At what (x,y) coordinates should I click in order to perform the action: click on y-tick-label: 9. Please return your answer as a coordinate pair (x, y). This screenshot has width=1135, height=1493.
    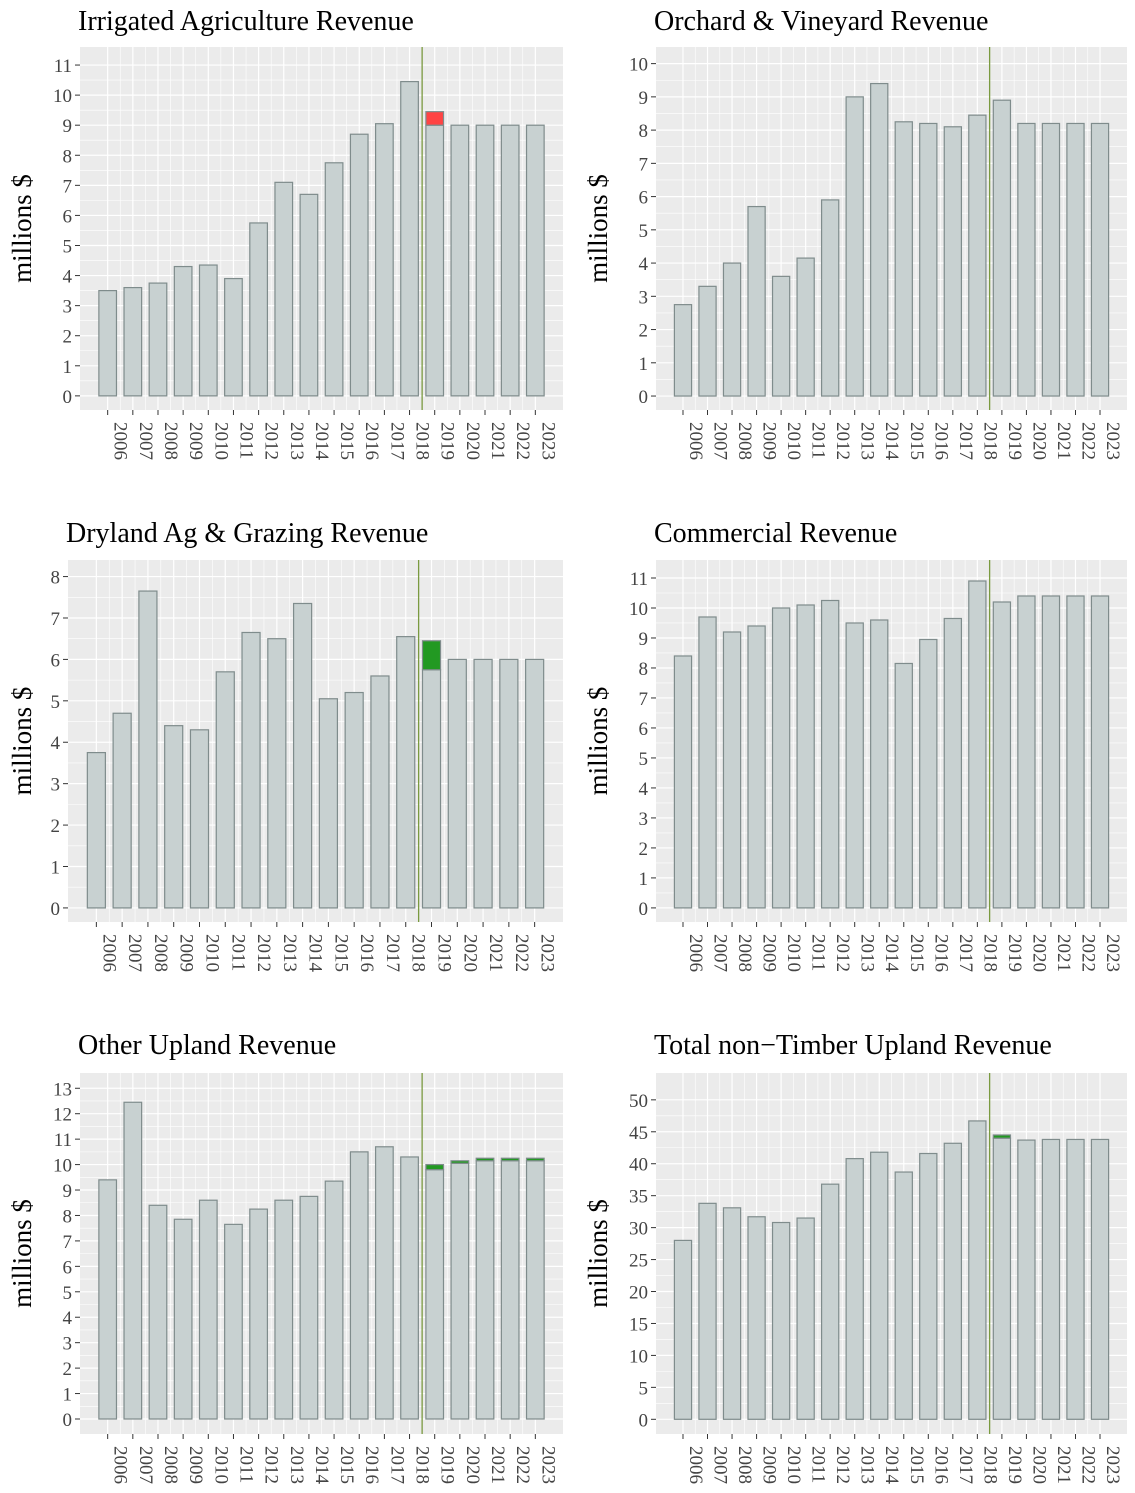
    Looking at the image, I should click on (644, 639).